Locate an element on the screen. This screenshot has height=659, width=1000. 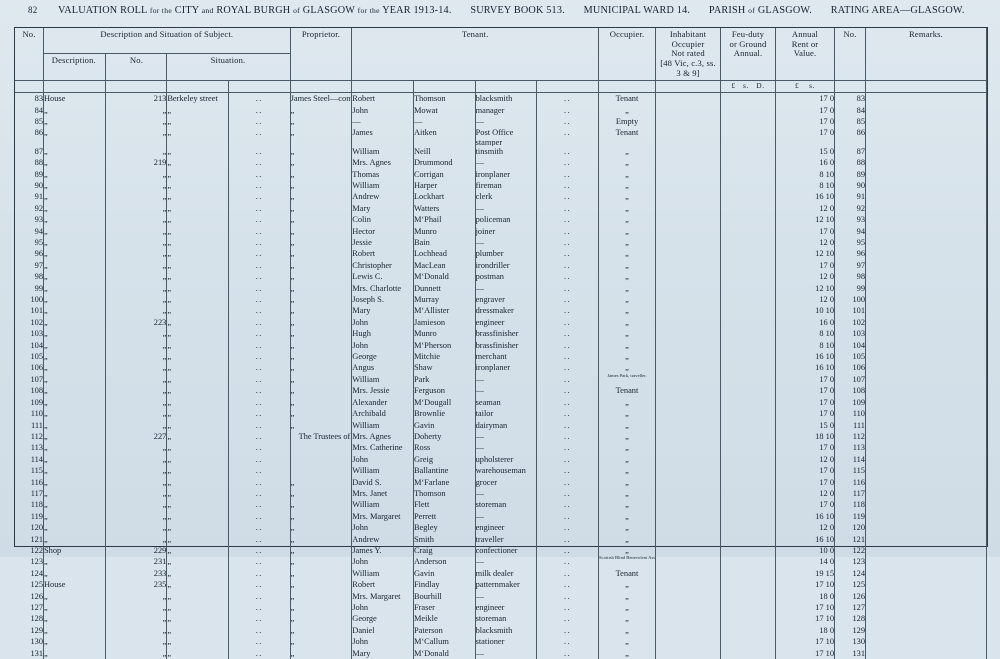
cell-tenant-surname: Ferguson is located at coordinates (444, 391).